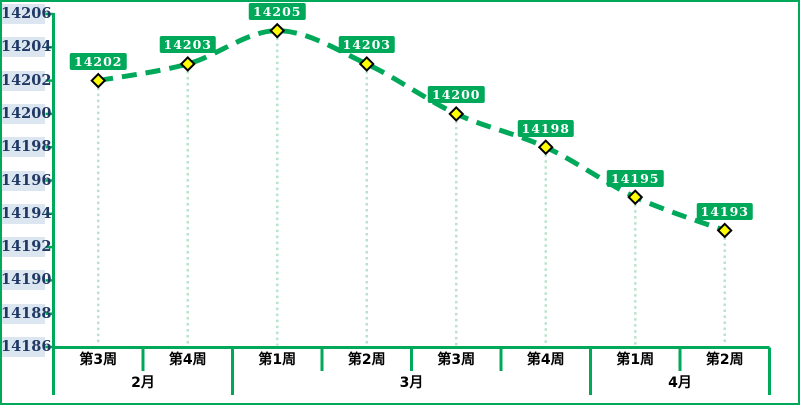 This screenshot has height=405, width=800. I want to click on data-point-label: 14193, so click(724, 211).